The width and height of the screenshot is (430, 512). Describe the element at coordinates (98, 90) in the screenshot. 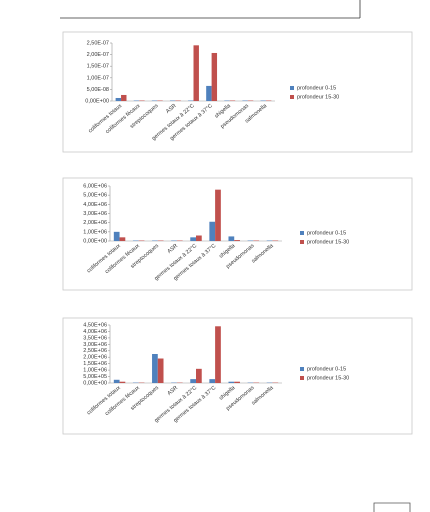

I see `y-tick-label: 5,00E-08` at that location.